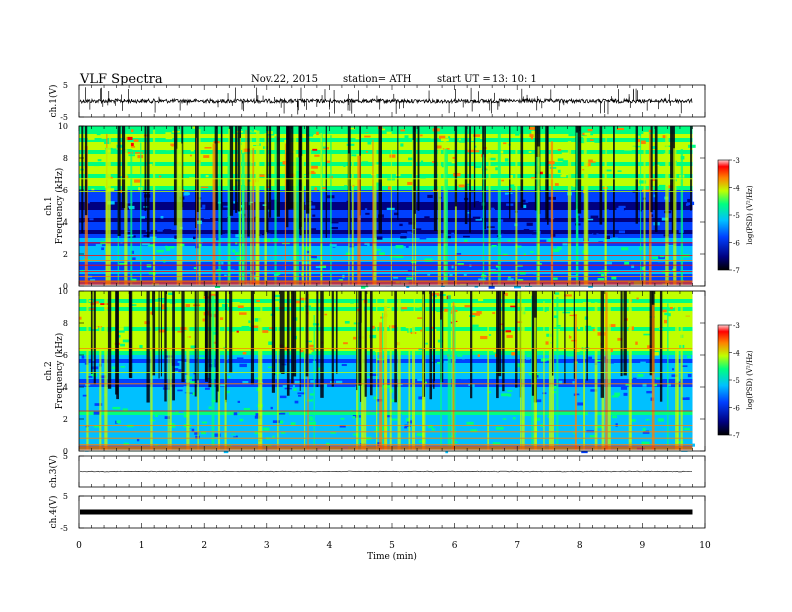 The width and height of the screenshot is (792, 612). What do you see at coordinates (377, 470) in the screenshot?
I see `ch3-waveform-panel: 5 ch.3(V)` at bounding box center [377, 470].